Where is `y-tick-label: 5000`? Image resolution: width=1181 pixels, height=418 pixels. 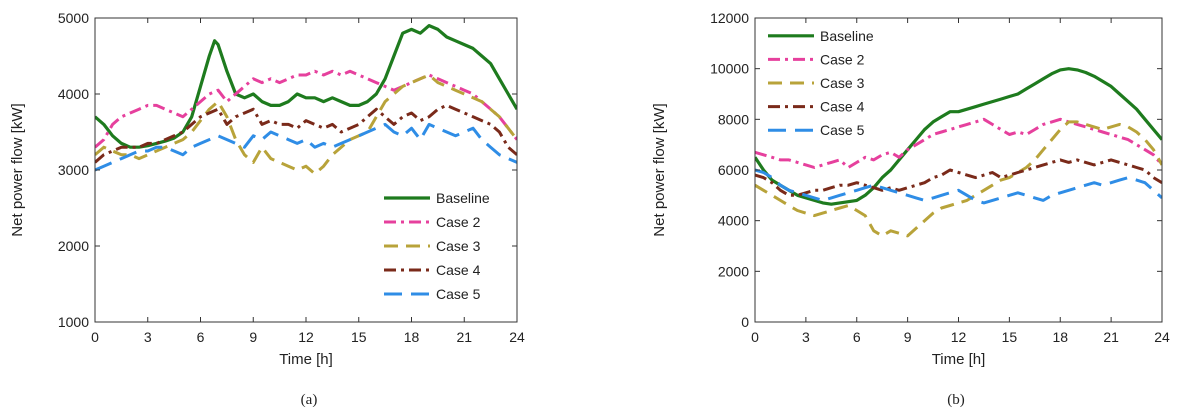 y-tick-label: 5000 is located at coordinates (73, 18).